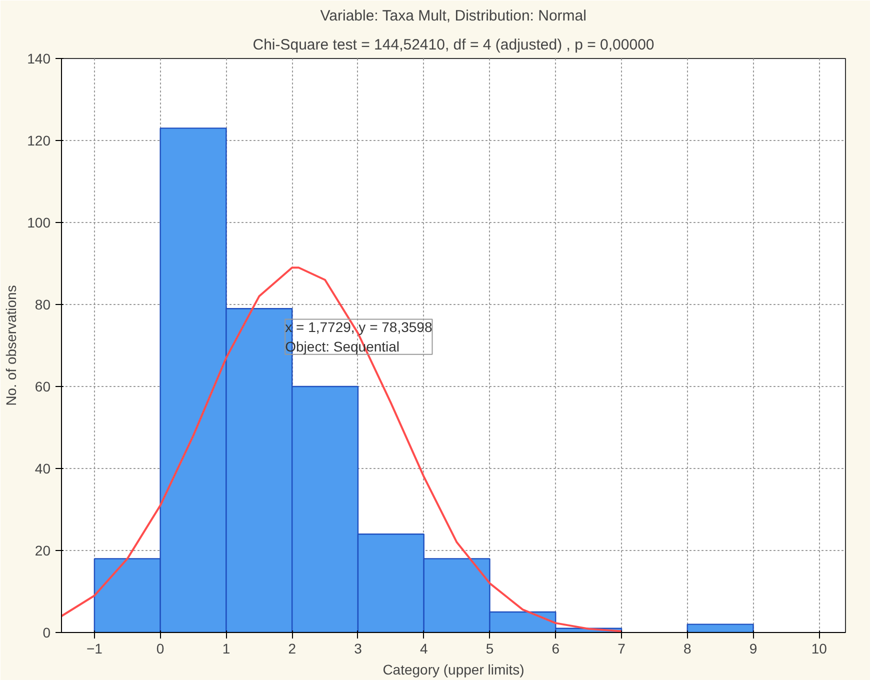 The height and width of the screenshot is (689, 877). I want to click on y-tick-label: 140, so click(39, 58).